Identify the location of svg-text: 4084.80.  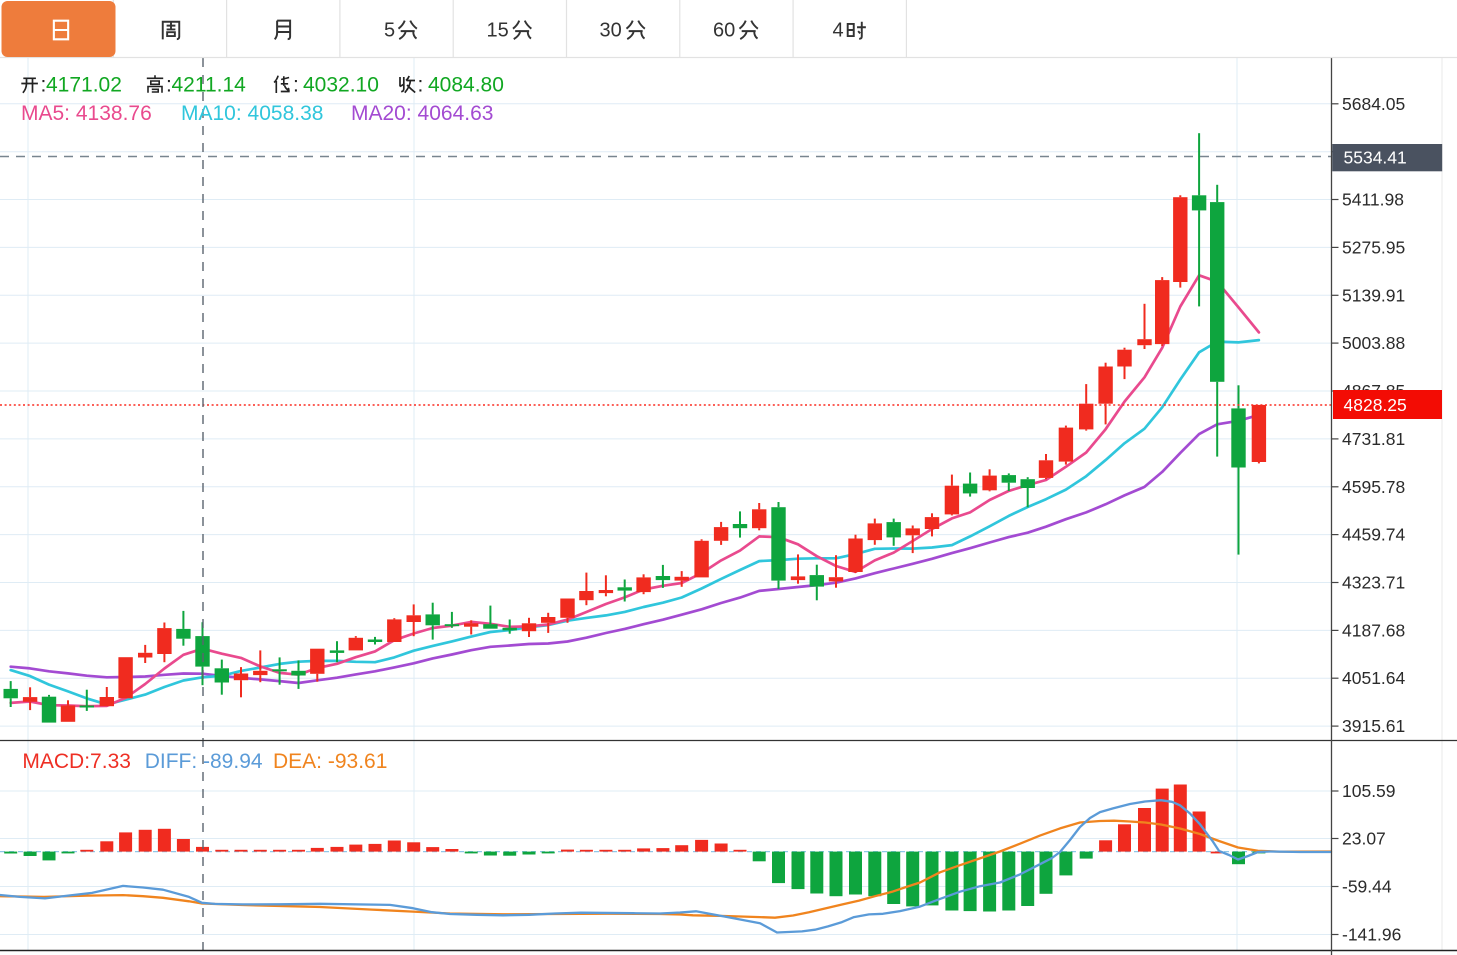
(466, 85).